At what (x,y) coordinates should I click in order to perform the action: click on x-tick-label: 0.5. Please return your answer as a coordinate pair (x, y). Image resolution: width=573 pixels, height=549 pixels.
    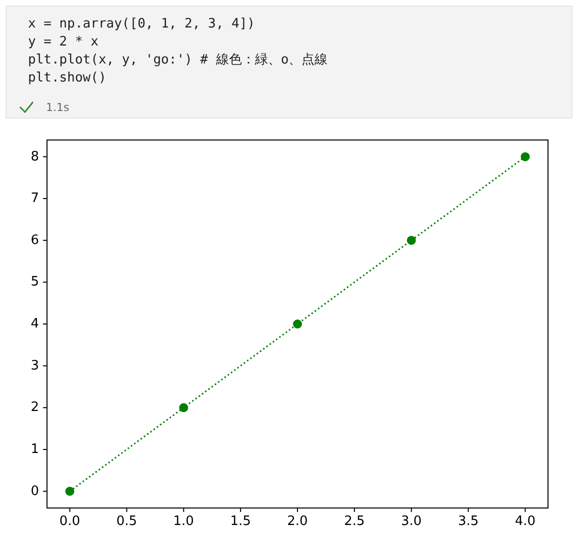
    Looking at the image, I should click on (127, 521).